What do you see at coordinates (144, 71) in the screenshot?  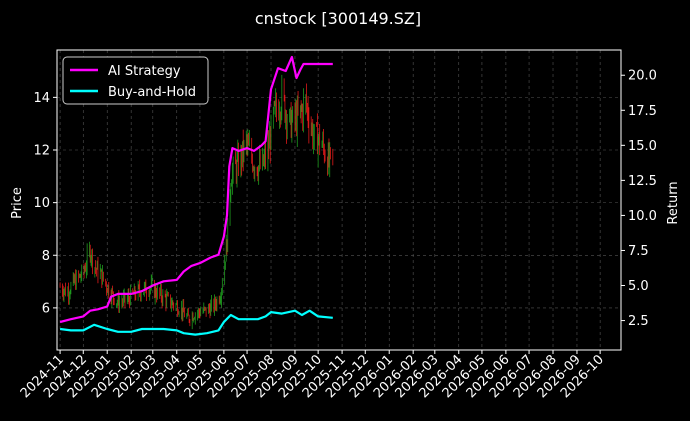 I see `legend-label-ai-strategy: AI Strategy` at bounding box center [144, 71].